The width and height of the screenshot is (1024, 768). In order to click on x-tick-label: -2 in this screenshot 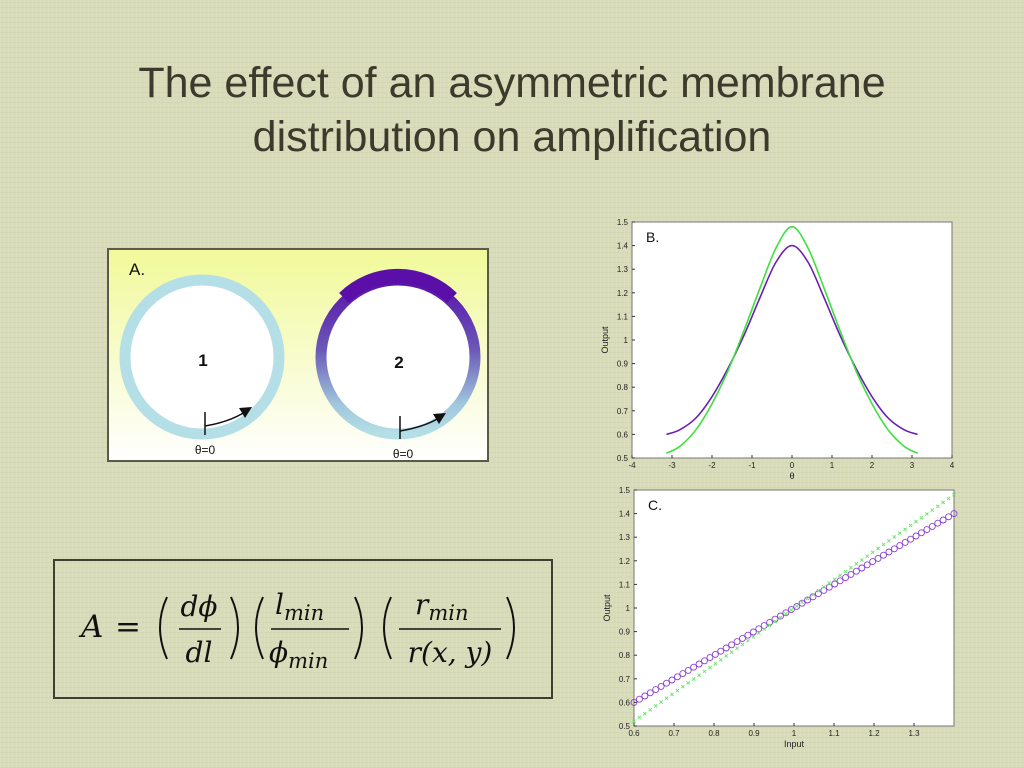, I will do `click(712, 465)`.